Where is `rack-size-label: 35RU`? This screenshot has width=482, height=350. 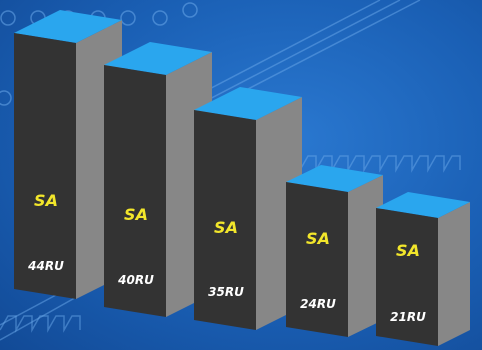 rack-size-label: 35RU is located at coordinates (226, 292).